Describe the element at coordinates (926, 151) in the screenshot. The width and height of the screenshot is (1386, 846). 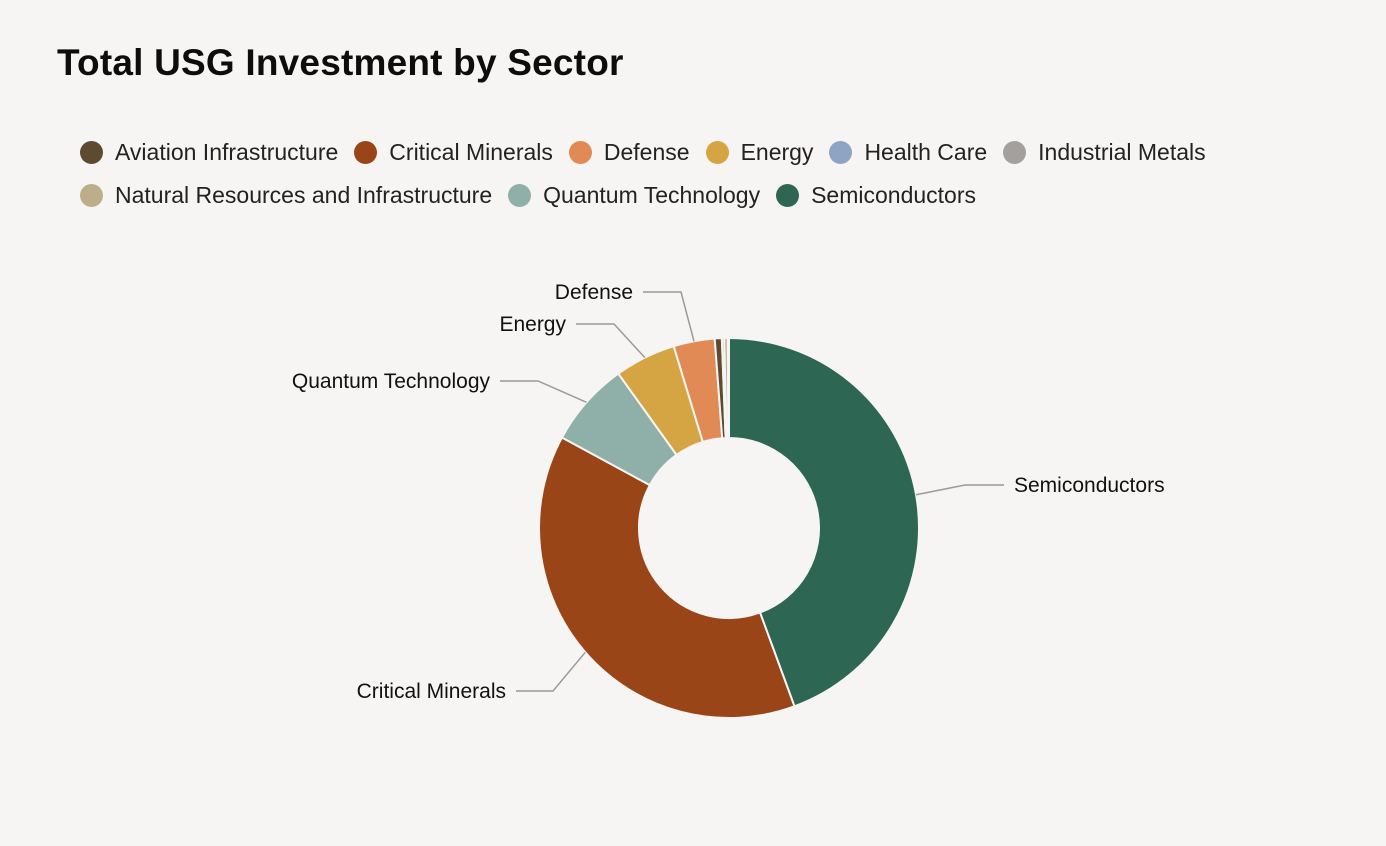
I see `legend-label-health-care: Health Care` at that location.